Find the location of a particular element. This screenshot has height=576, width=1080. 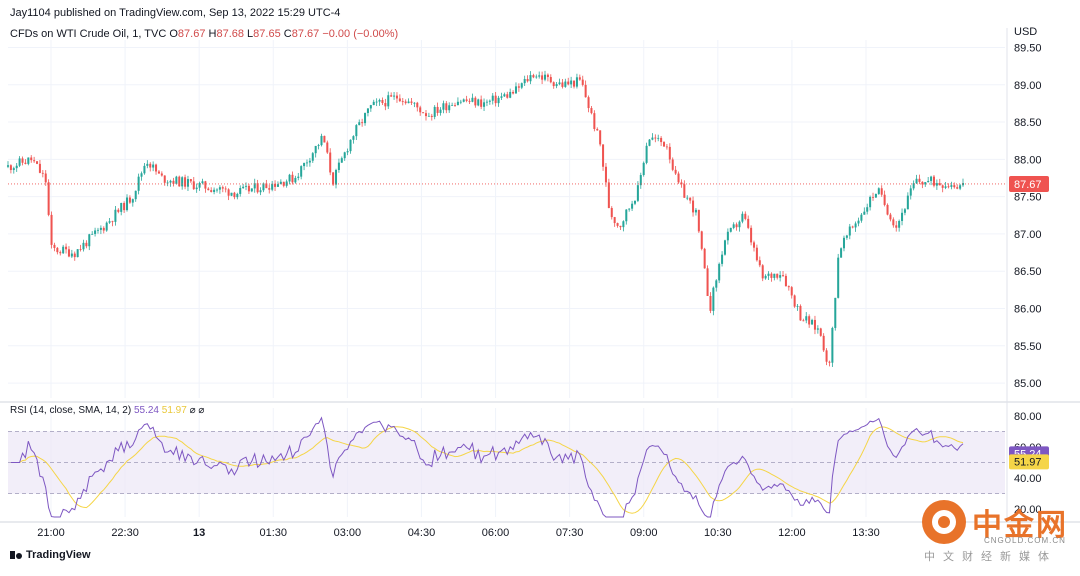

open-value: 87.67 is located at coordinates (191, 34).